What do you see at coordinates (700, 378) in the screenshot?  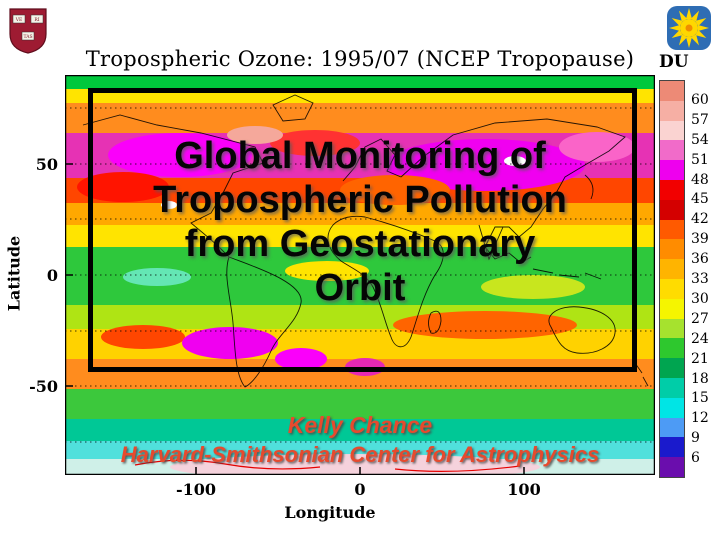 I see `colorbar-tick-label: 18` at bounding box center [700, 378].